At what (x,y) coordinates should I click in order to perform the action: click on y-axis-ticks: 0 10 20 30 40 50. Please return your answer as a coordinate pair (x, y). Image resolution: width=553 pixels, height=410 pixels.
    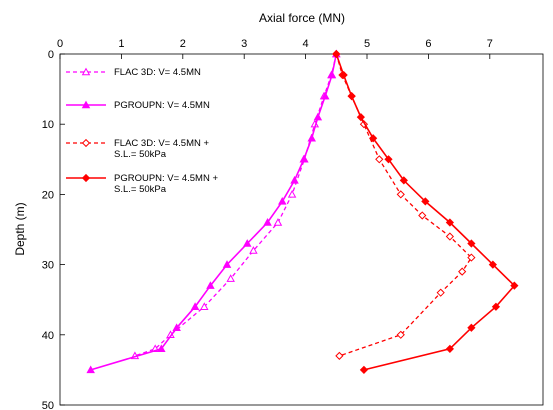
    Looking at the image, I should click on (53, 229).